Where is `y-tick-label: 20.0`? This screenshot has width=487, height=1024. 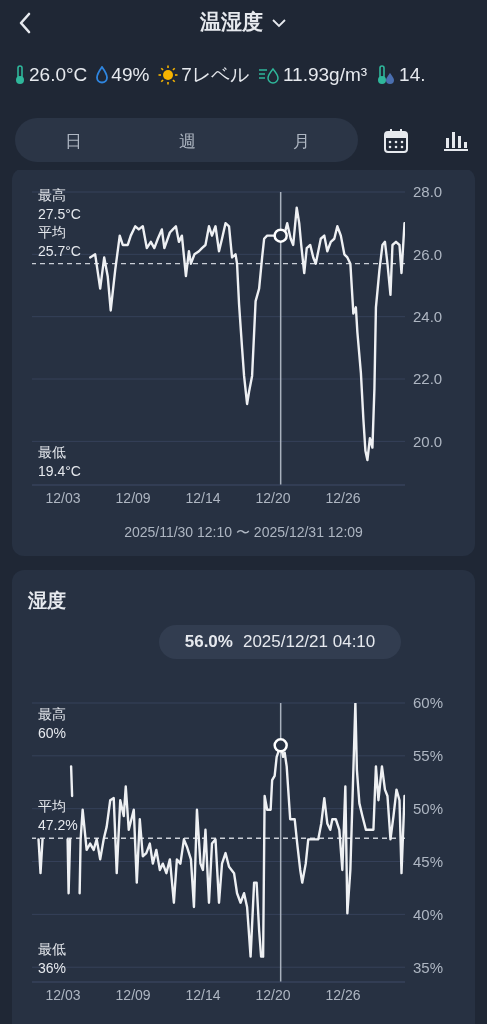 y-tick-label: 20.0 is located at coordinates (428, 441).